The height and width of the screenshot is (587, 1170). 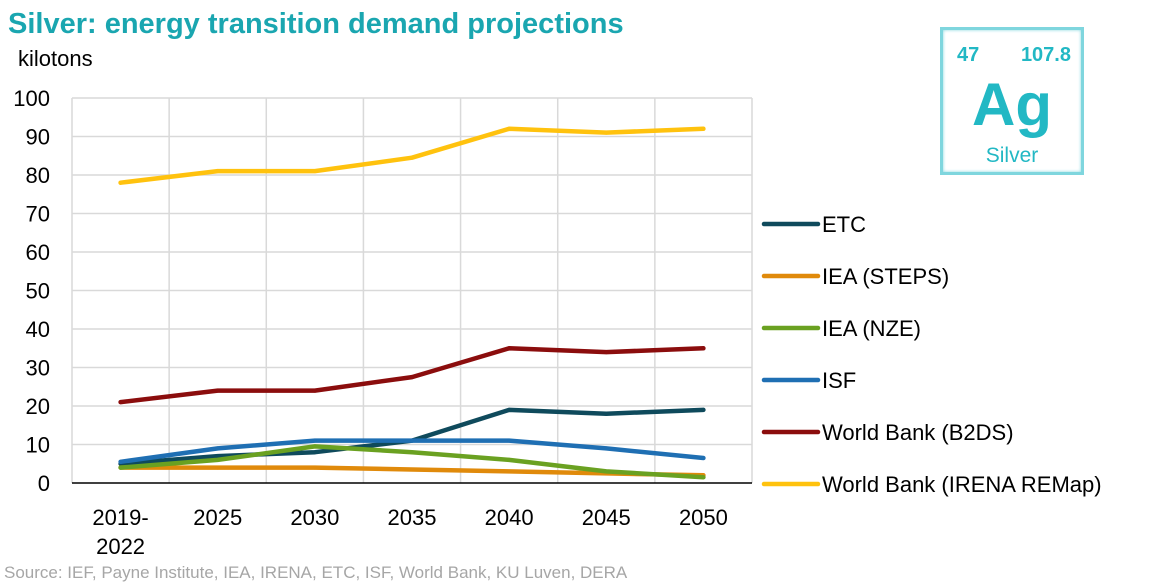 What do you see at coordinates (38, 214) in the screenshot?
I see `y-tick-label: 70` at bounding box center [38, 214].